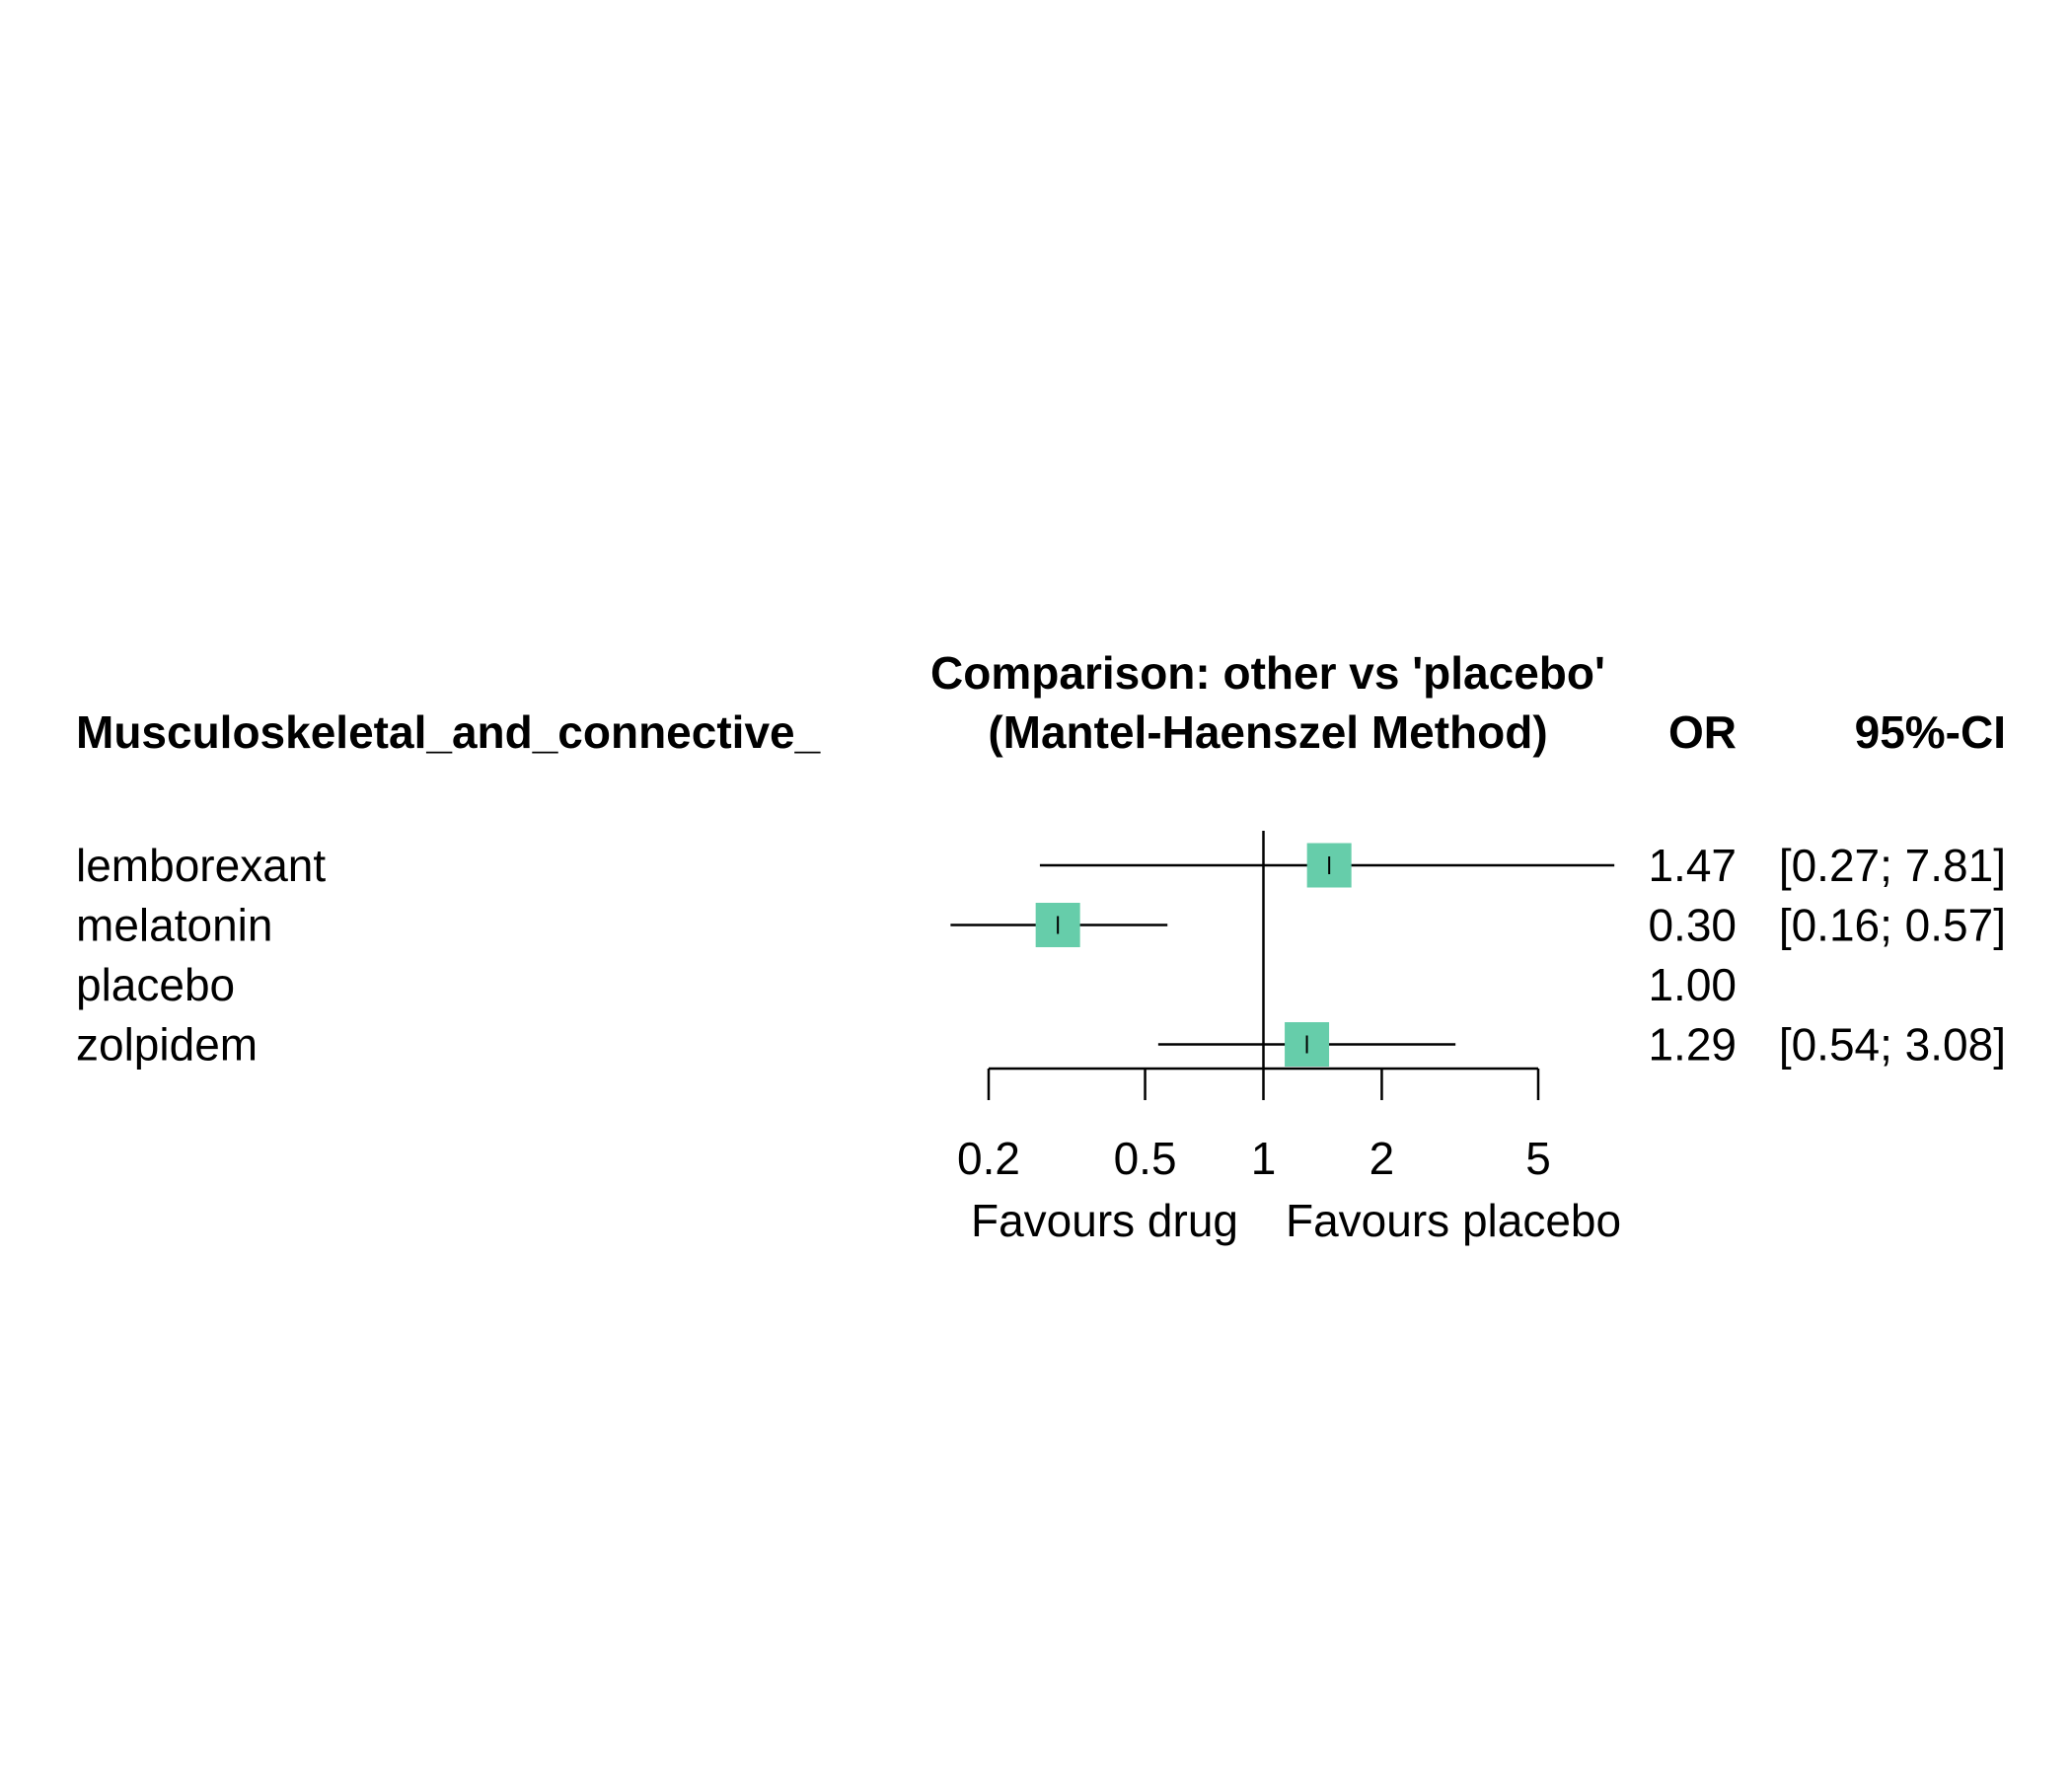 This screenshot has width=2072, height=1776. Describe the element at coordinates (174, 926) in the screenshot. I see `row-label-melatonin: melatonin` at that location.